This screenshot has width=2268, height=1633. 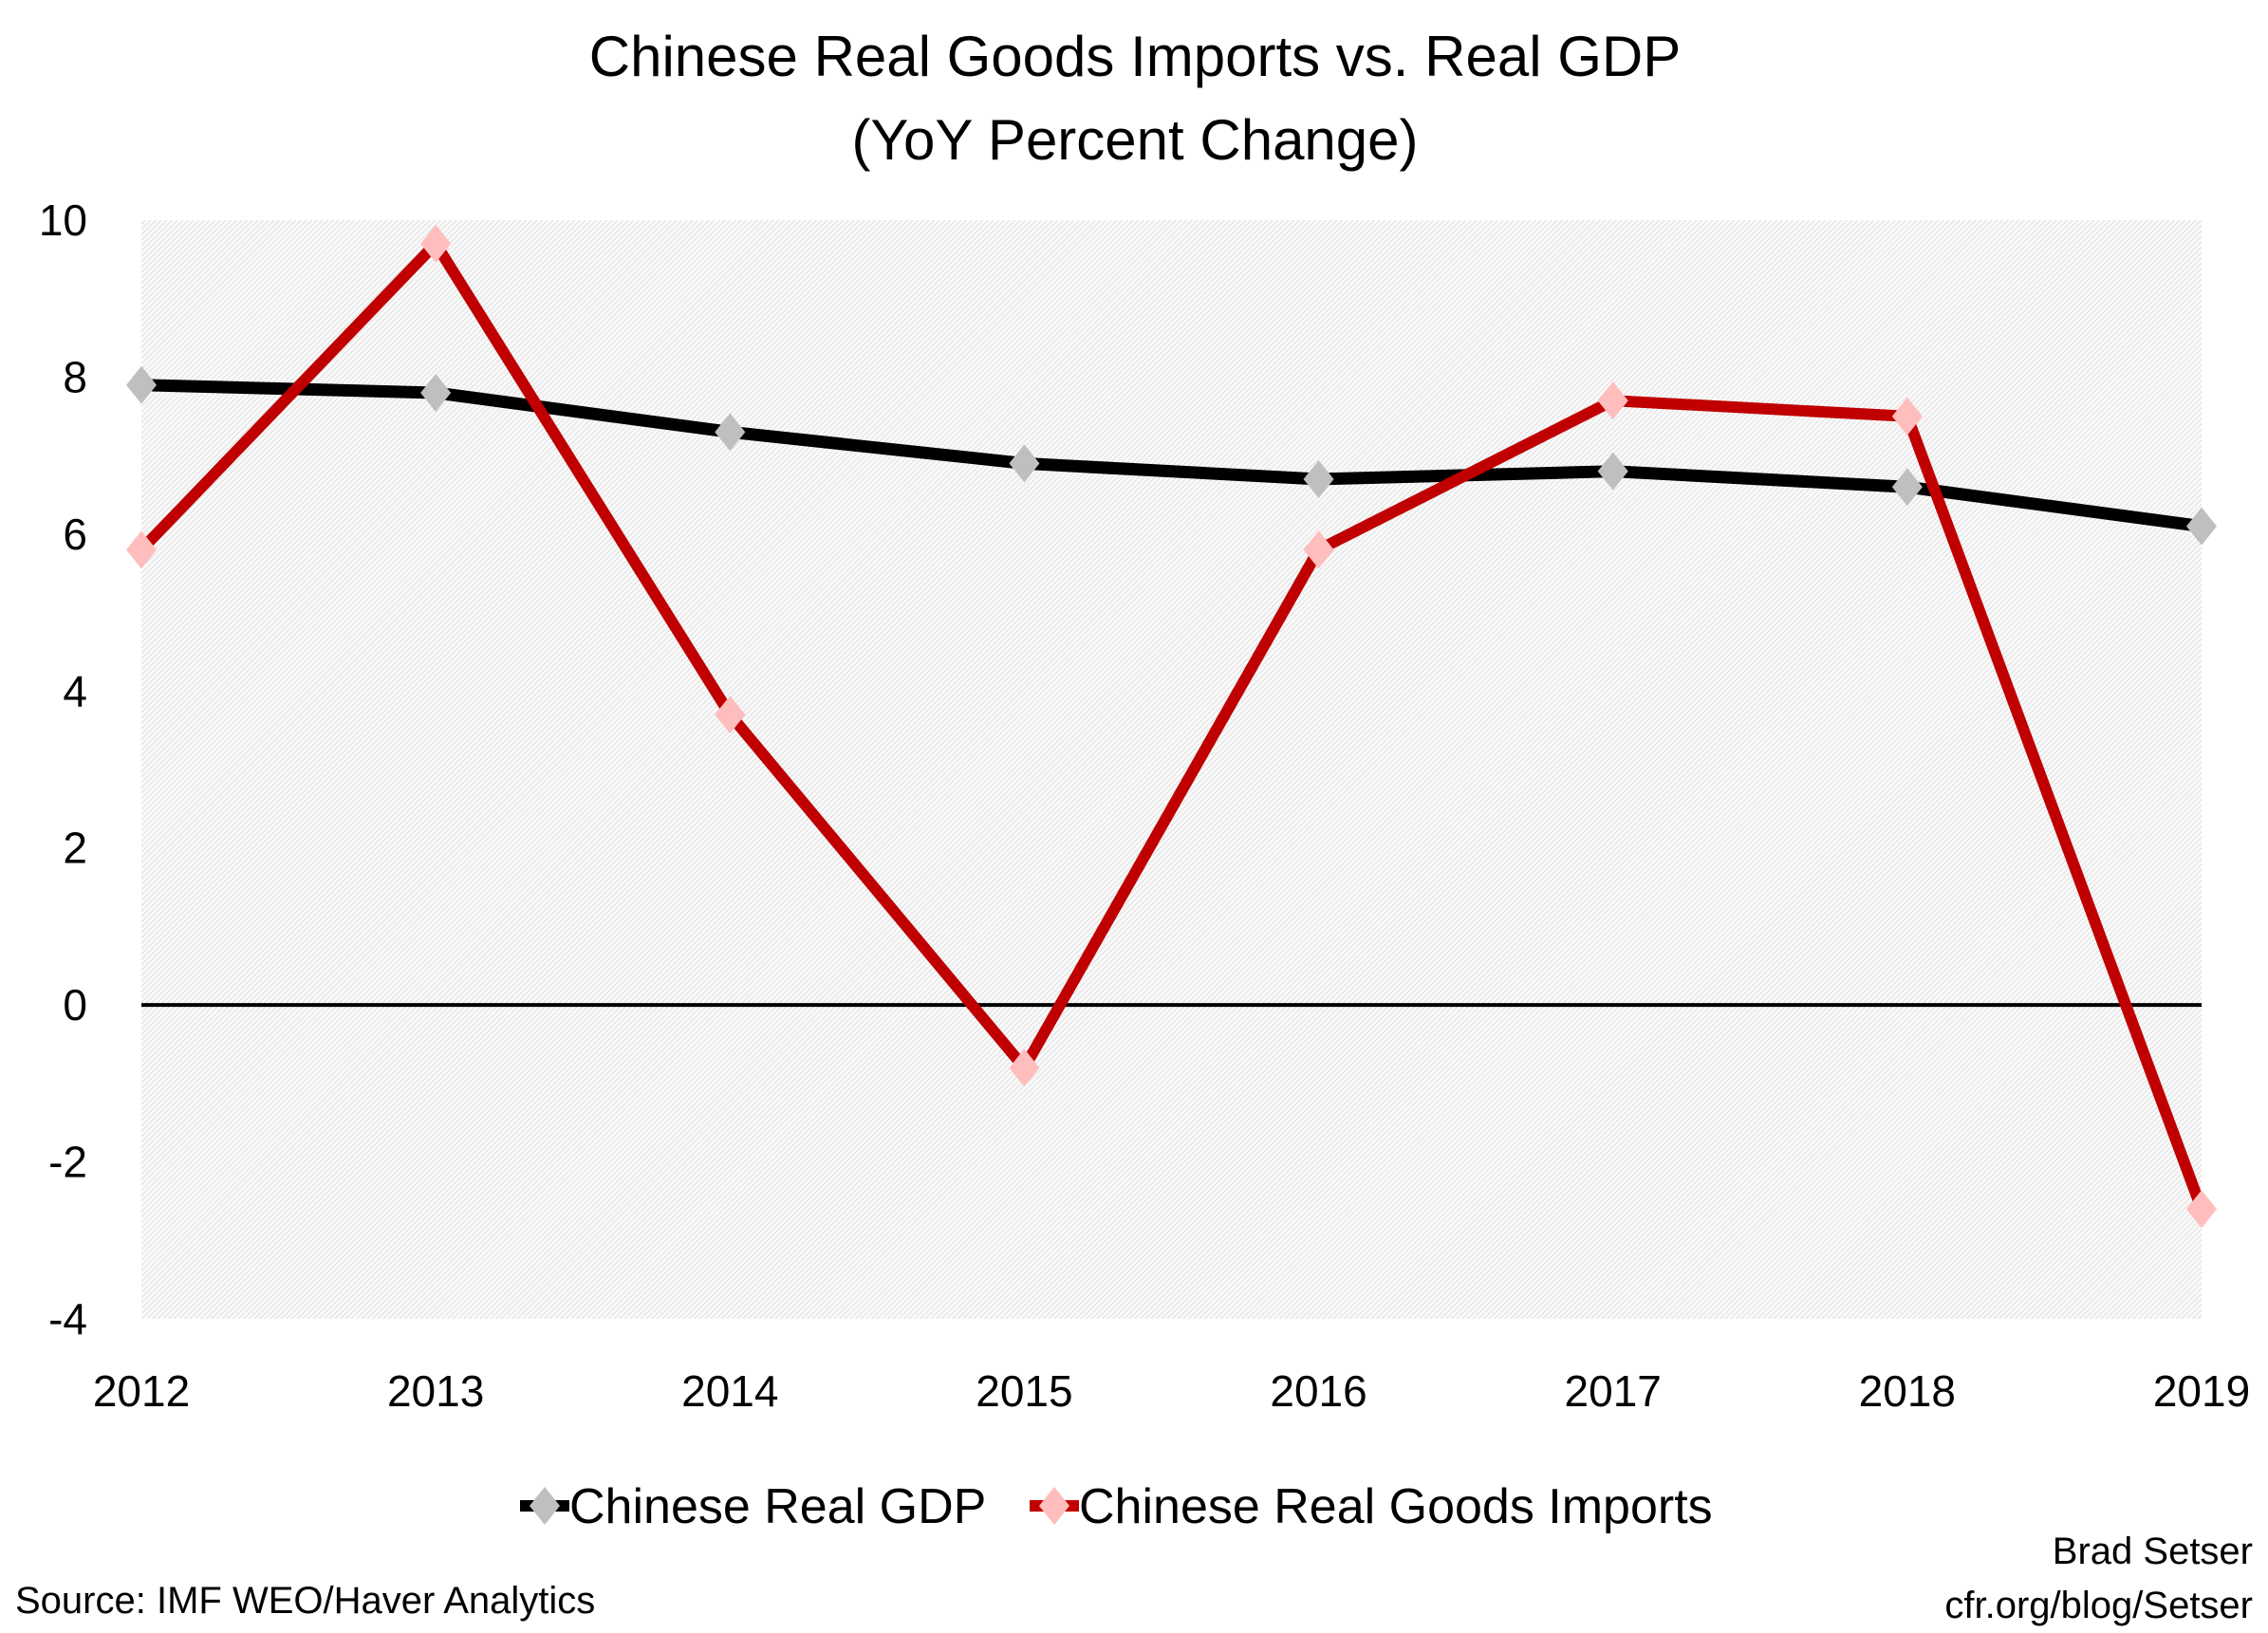 I want to click on legend-label-gdp: Chinese Real GDP, so click(x=777, y=1506).